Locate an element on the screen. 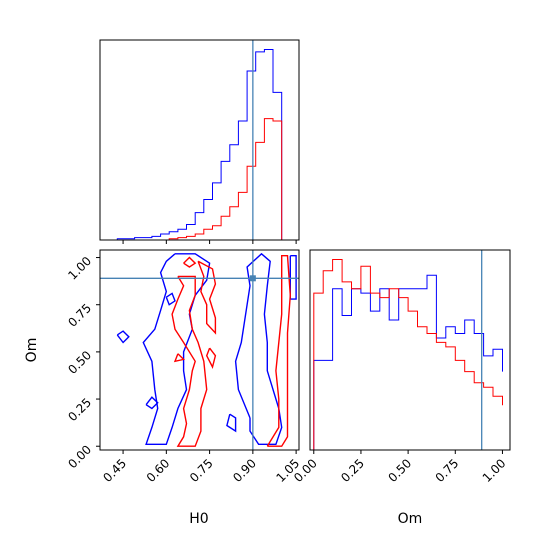  h0-marginal-frame is located at coordinates (199, 140).